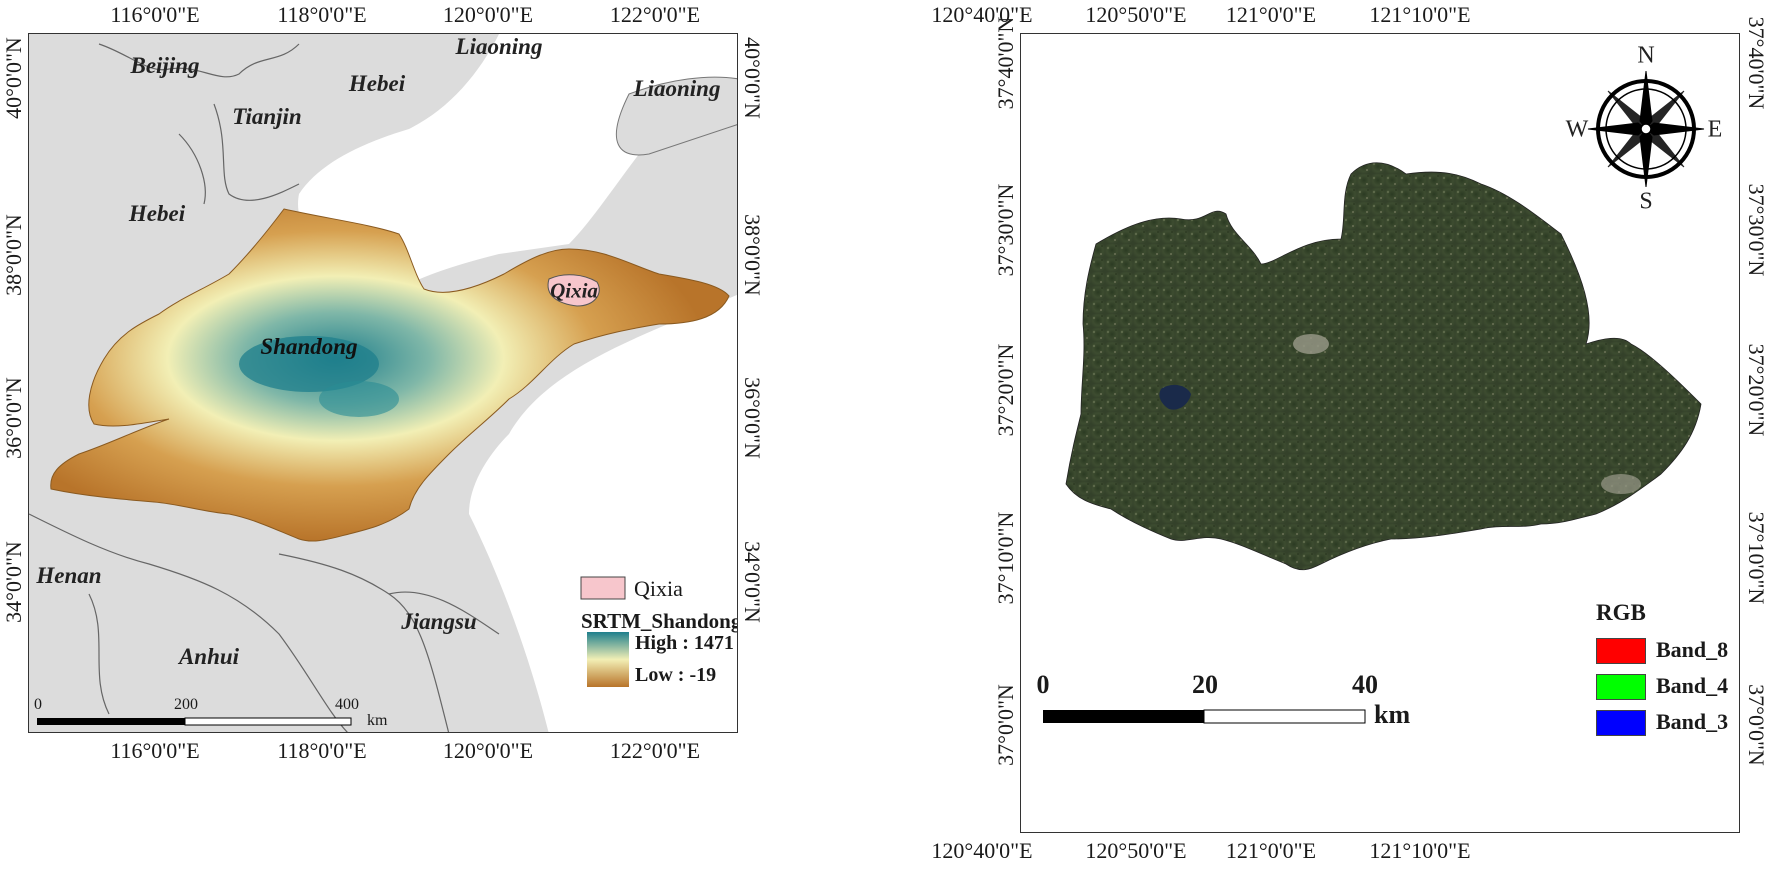 The height and width of the screenshot is (869, 1772). I want to click on label-hebei-north: Hebei, so click(377, 83).